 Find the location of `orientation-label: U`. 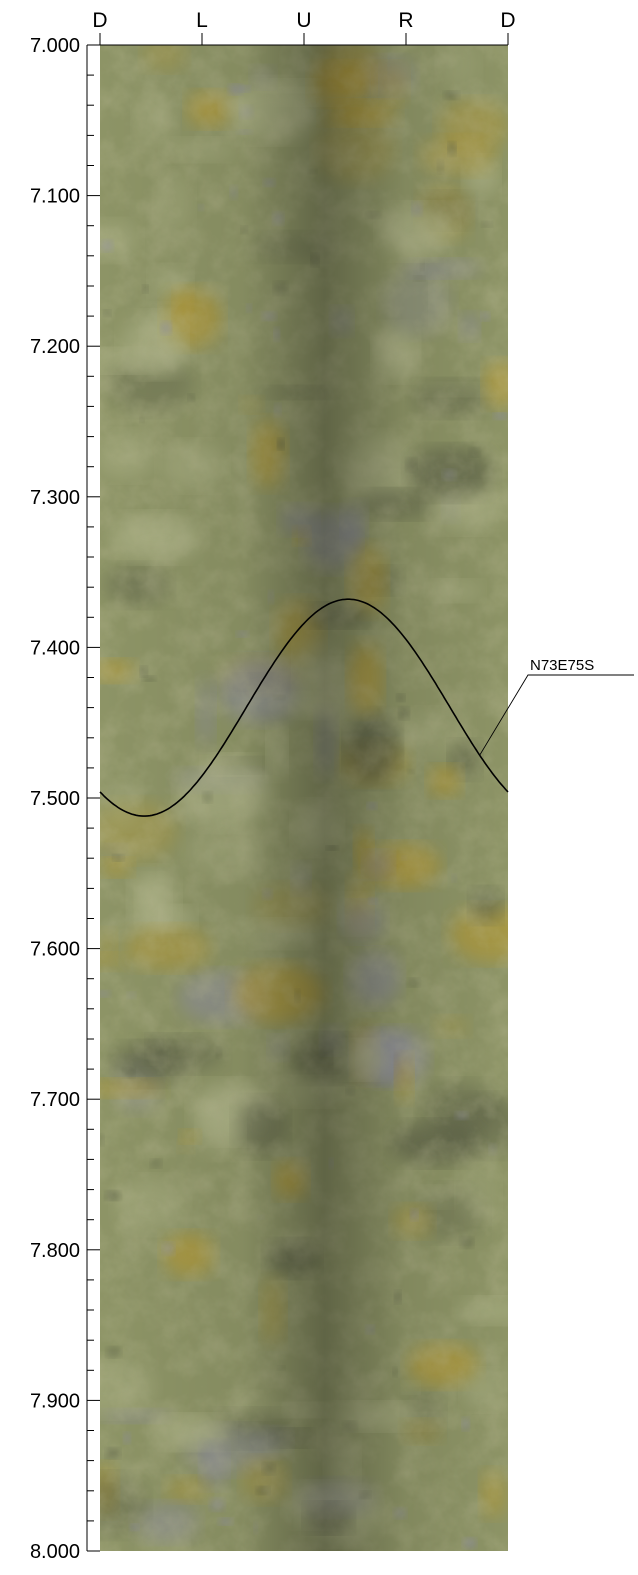

orientation-label: U is located at coordinates (303, 20).